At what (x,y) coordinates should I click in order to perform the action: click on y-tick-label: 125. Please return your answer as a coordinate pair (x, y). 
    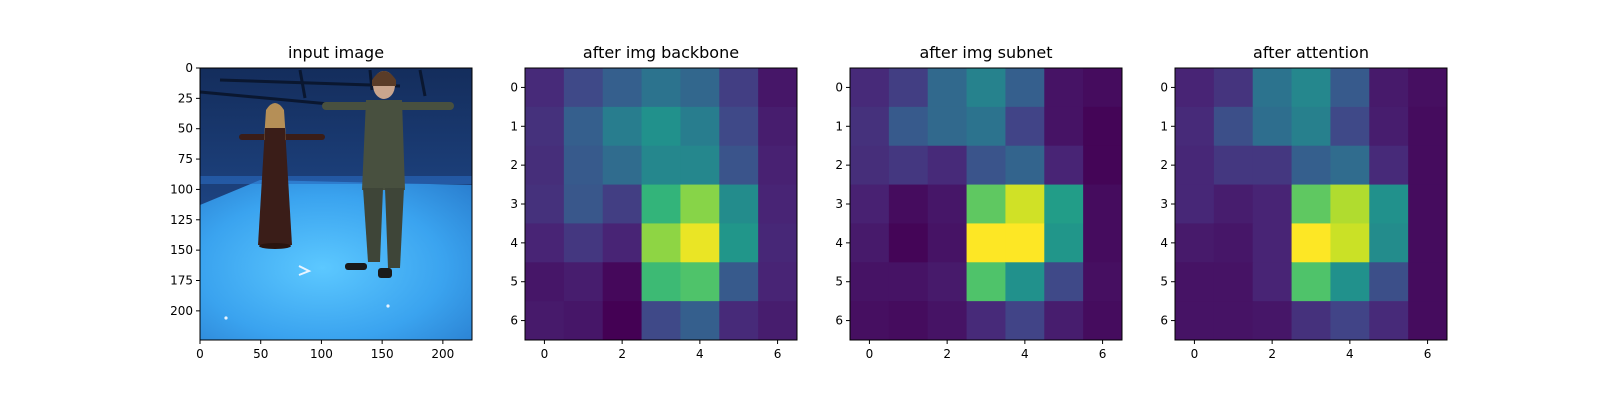
    Looking at the image, I should click on (181, 220).